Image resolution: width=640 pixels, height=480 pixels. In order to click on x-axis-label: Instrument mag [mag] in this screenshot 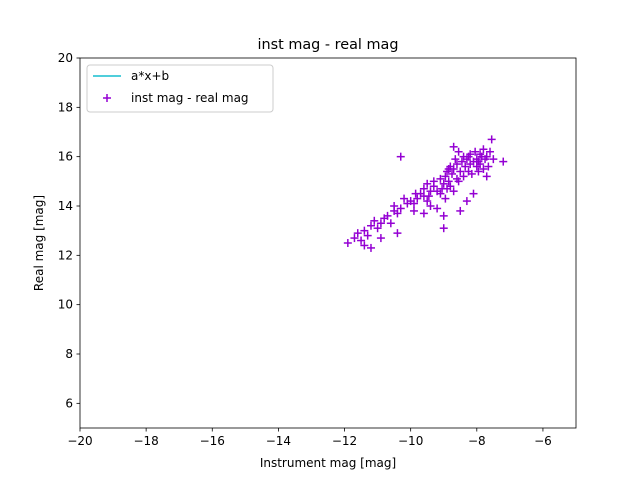, I will do `click(328, 463)`.